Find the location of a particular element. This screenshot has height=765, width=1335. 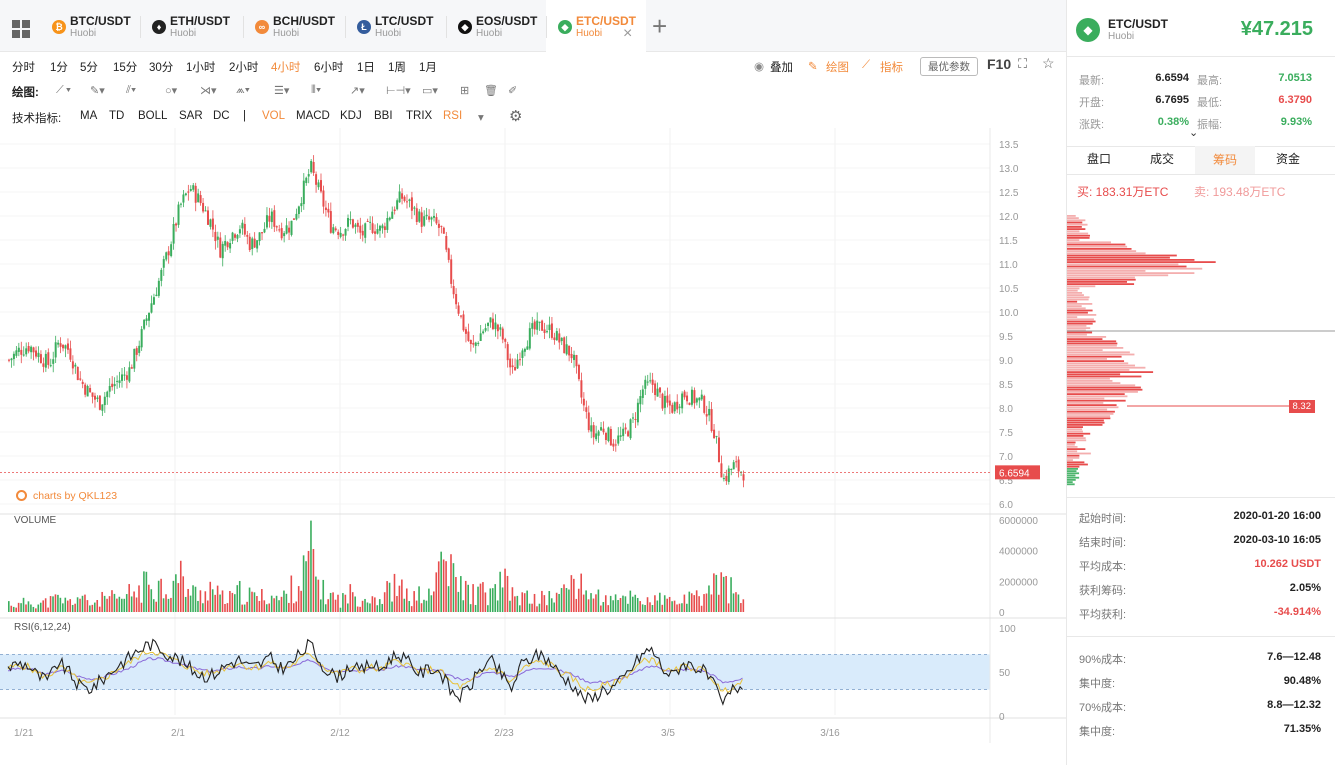

shape-tool-icon: ○▾ is located at coordinates (171, 91).